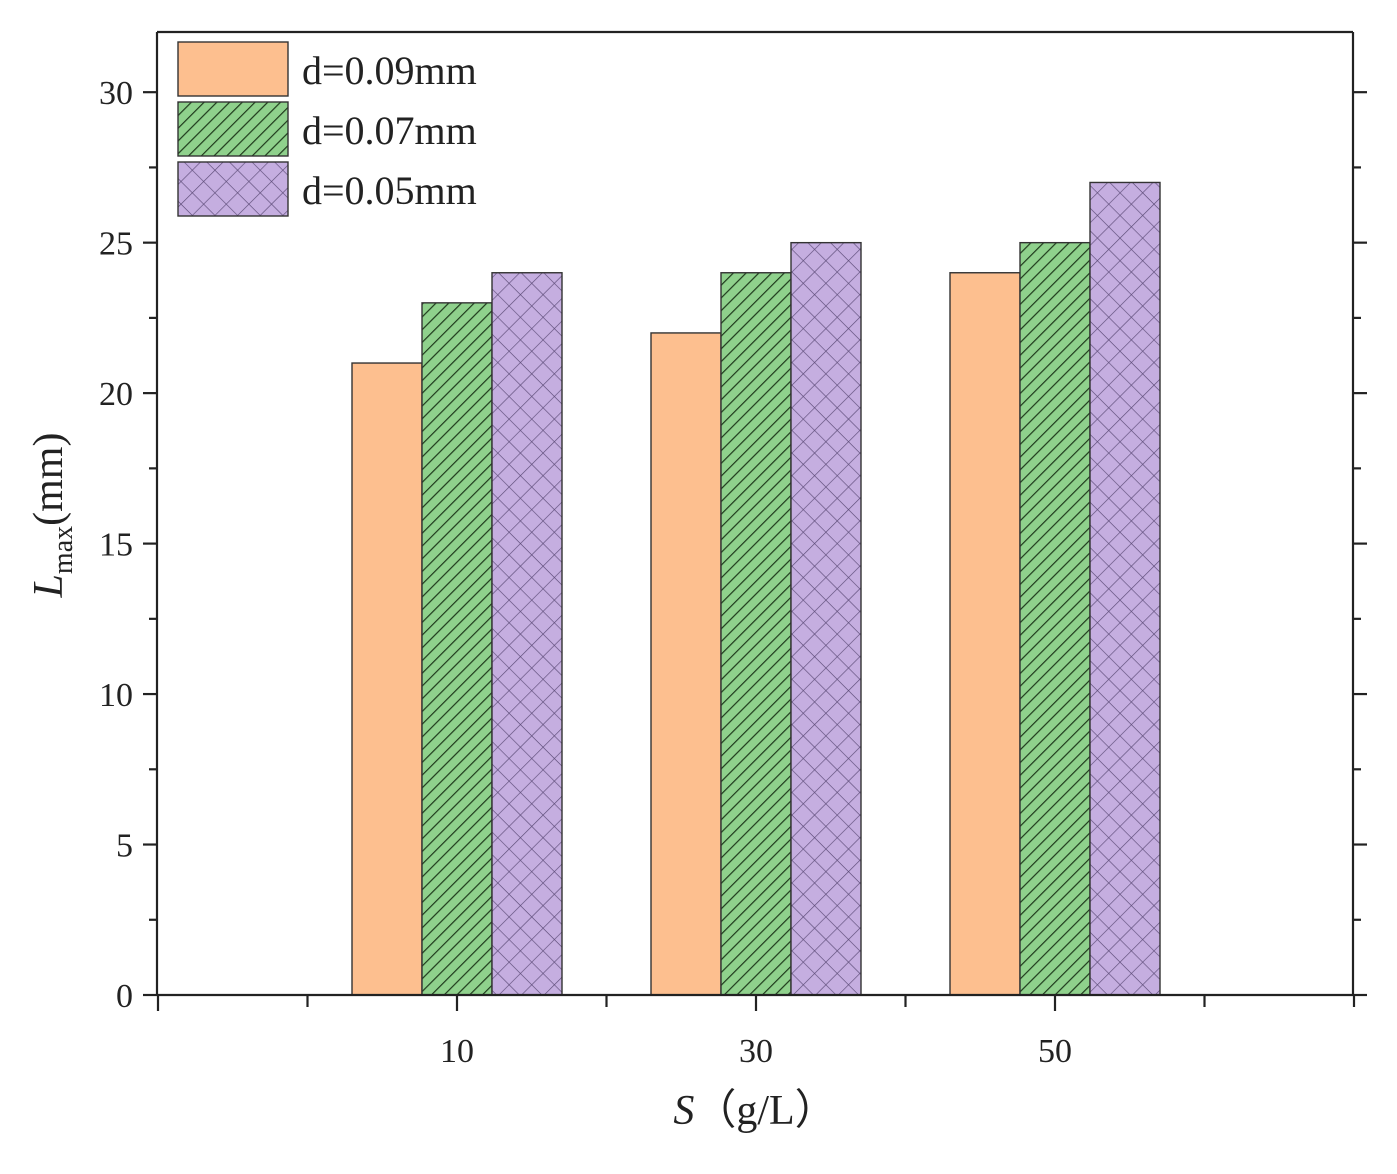 This screenshot has height=1174, width=1397. I want to click on y-tick-label: 30, so click(116, 93).